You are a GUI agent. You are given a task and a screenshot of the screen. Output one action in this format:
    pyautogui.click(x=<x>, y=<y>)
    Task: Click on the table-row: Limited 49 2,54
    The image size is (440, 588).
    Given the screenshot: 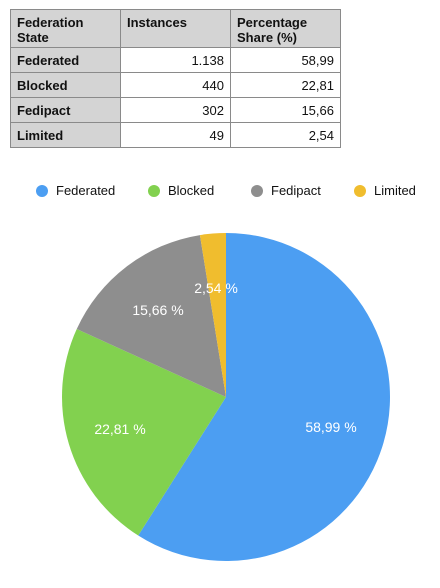 What is the action you would take?
    pyautogui.click(x=175, y=135)
    